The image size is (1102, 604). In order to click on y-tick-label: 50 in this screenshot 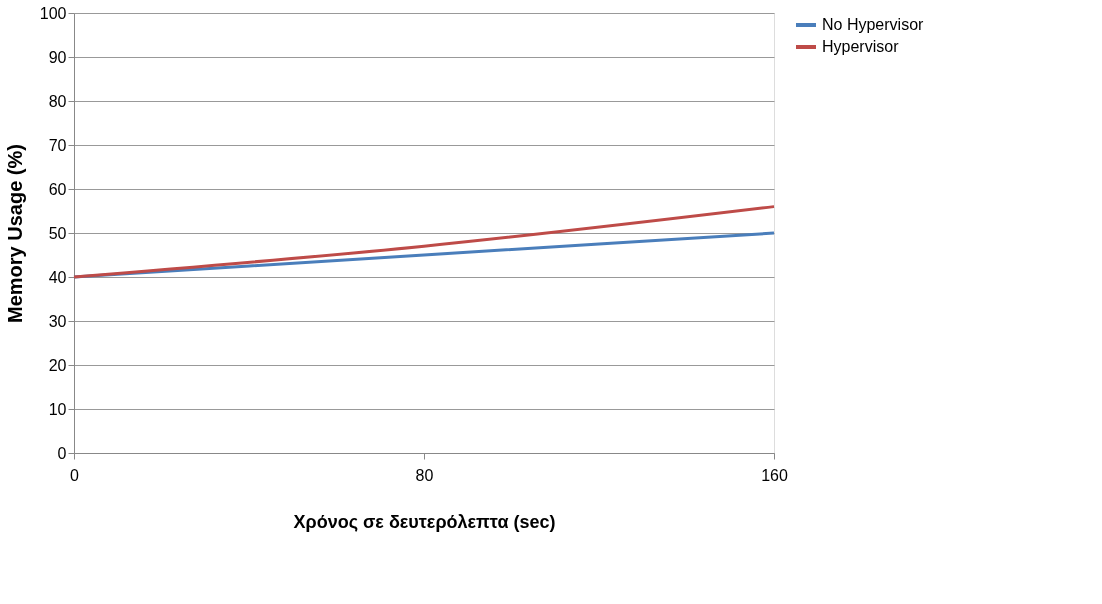, I will do `click(57, 233)`.